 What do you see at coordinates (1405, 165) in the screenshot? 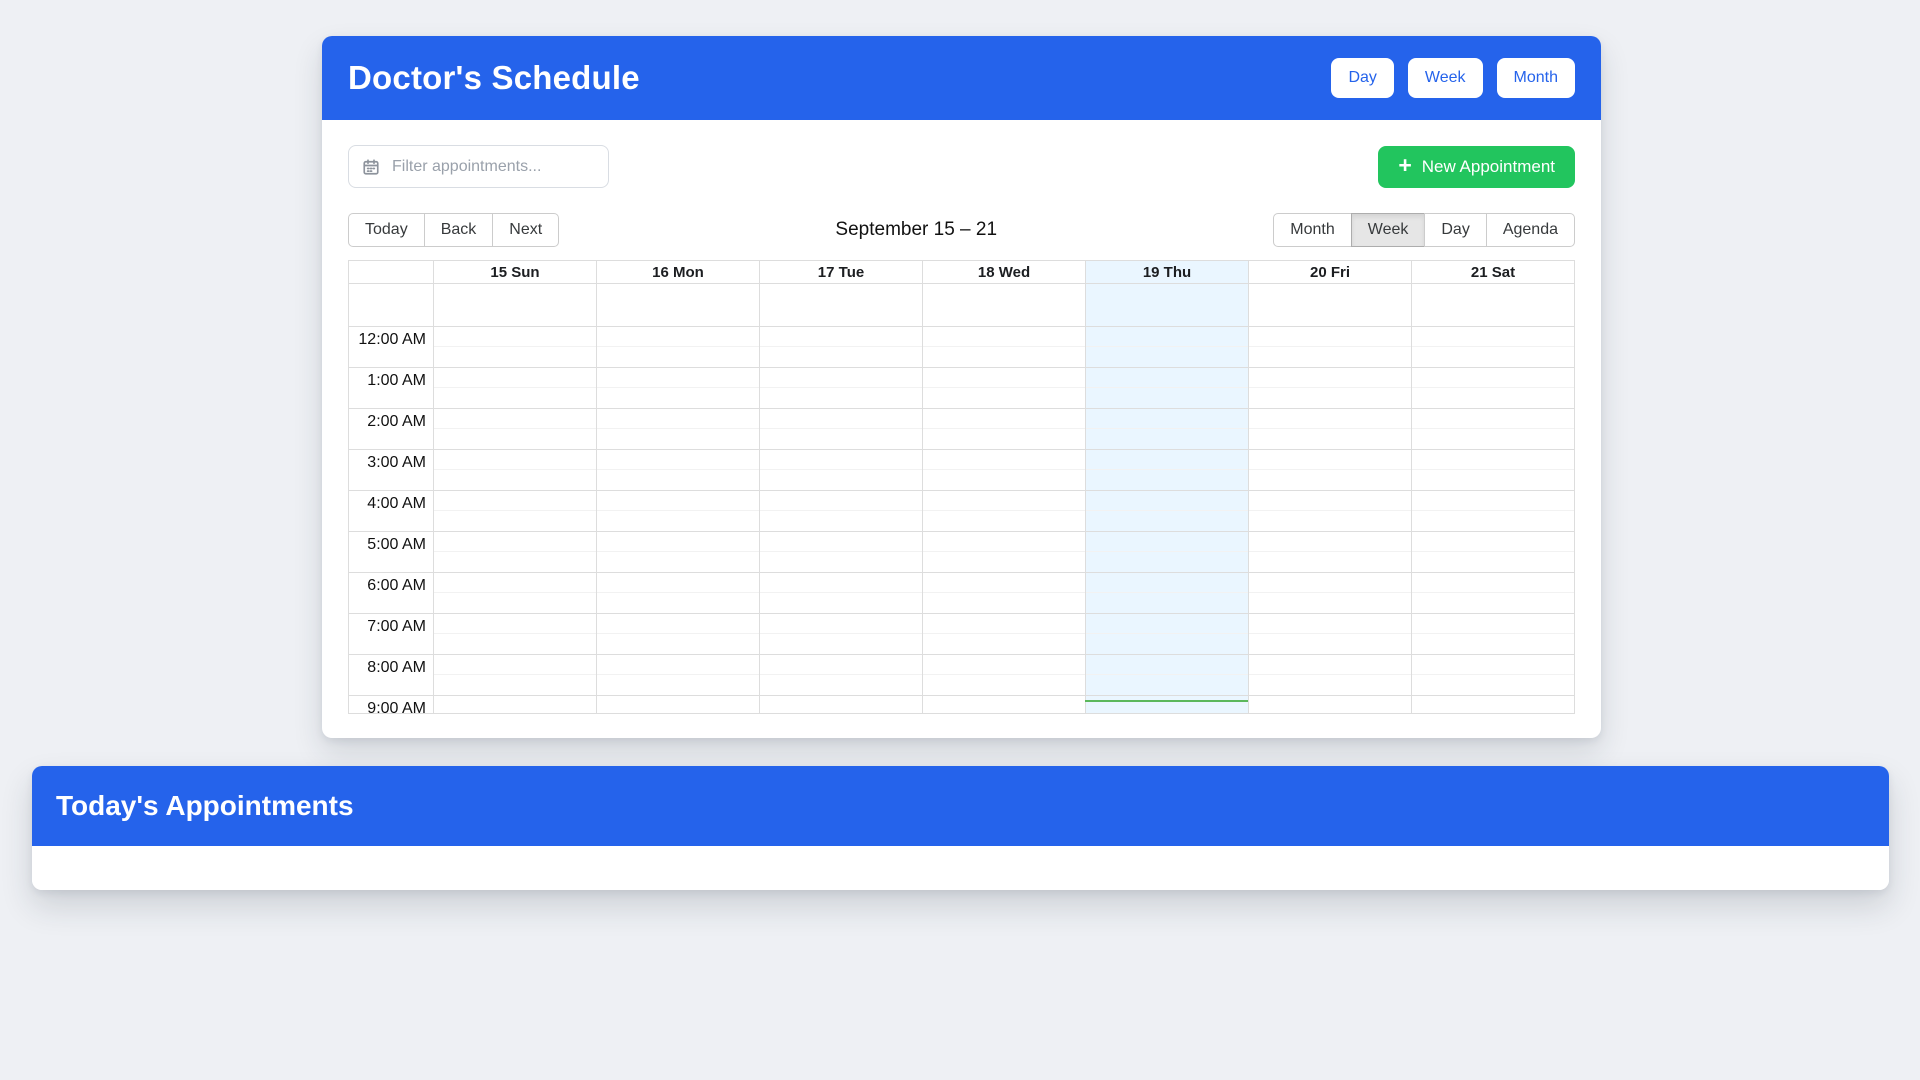
I see `plus-icon: +` at bounding box center [1405, 165].